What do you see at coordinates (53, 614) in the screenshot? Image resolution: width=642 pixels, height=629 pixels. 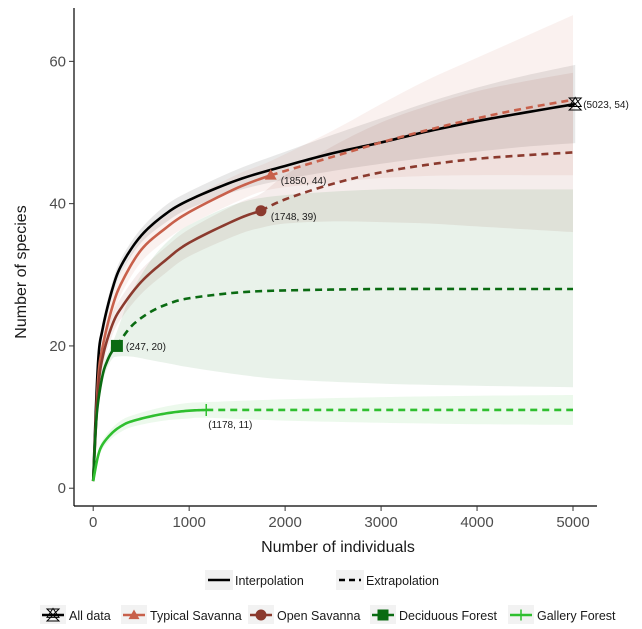 I see `legend-marker-hourglass` at bounding box center [53, 614].